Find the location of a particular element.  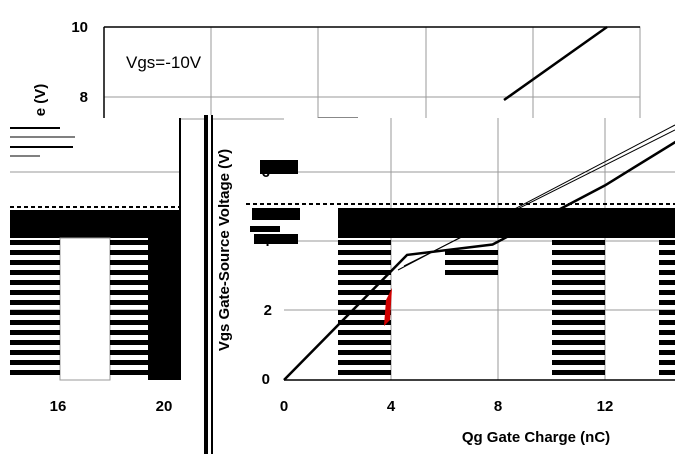

y-tick-4: 4 is located at coordinates (266, 241).